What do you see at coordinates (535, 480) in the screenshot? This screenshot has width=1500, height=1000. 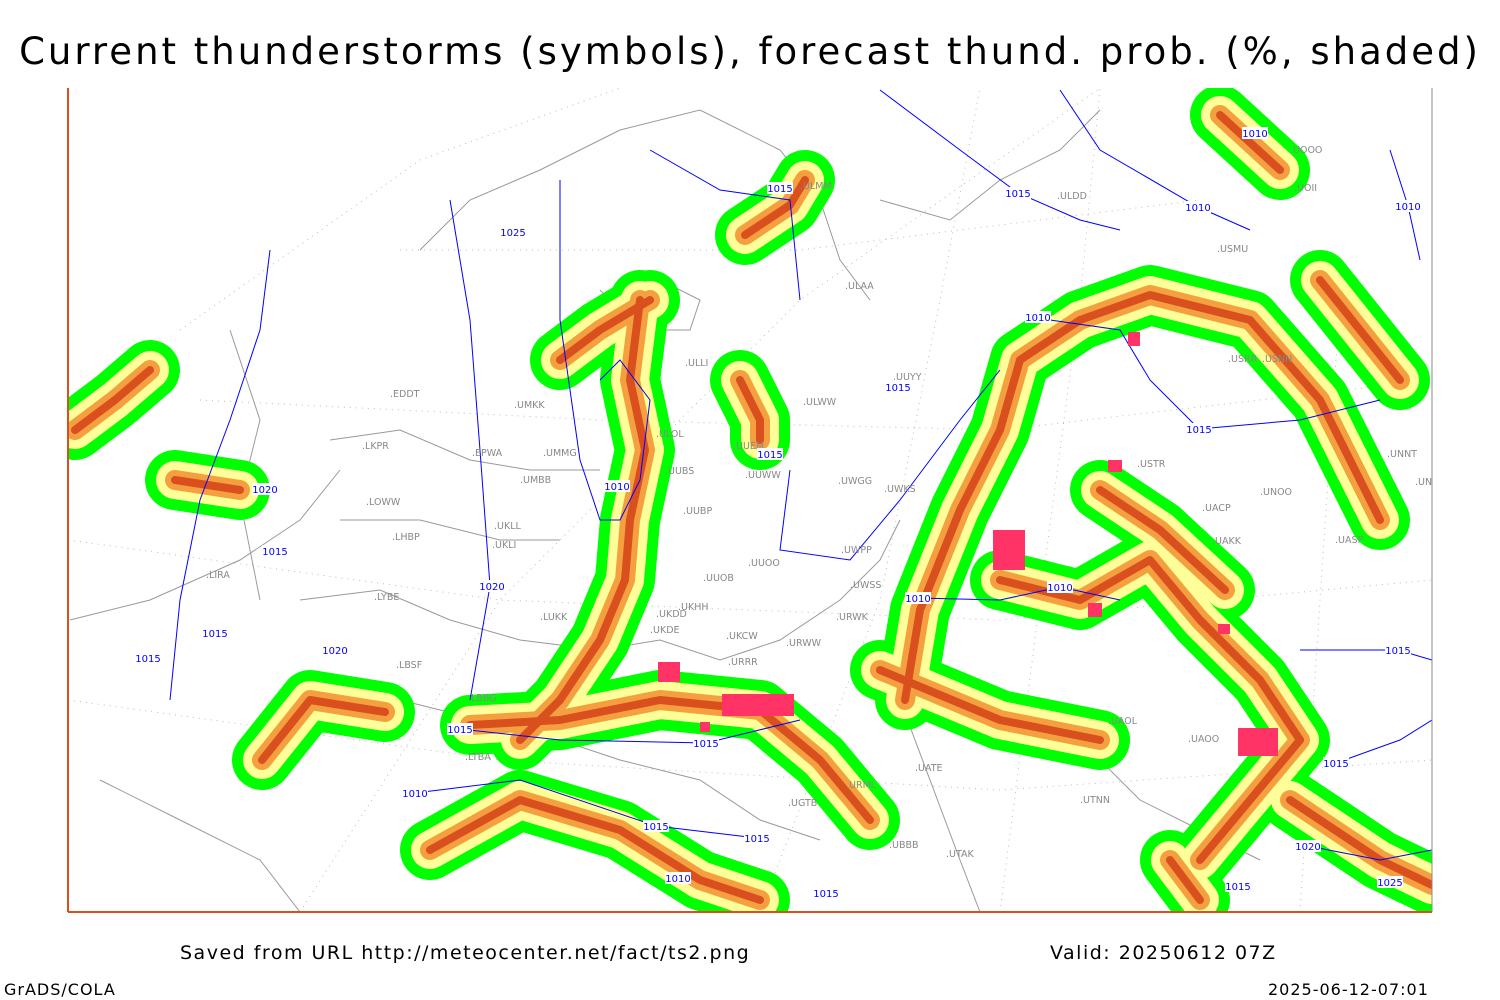 I see `station-label: .UMBB` at bounding box center [535, 480].